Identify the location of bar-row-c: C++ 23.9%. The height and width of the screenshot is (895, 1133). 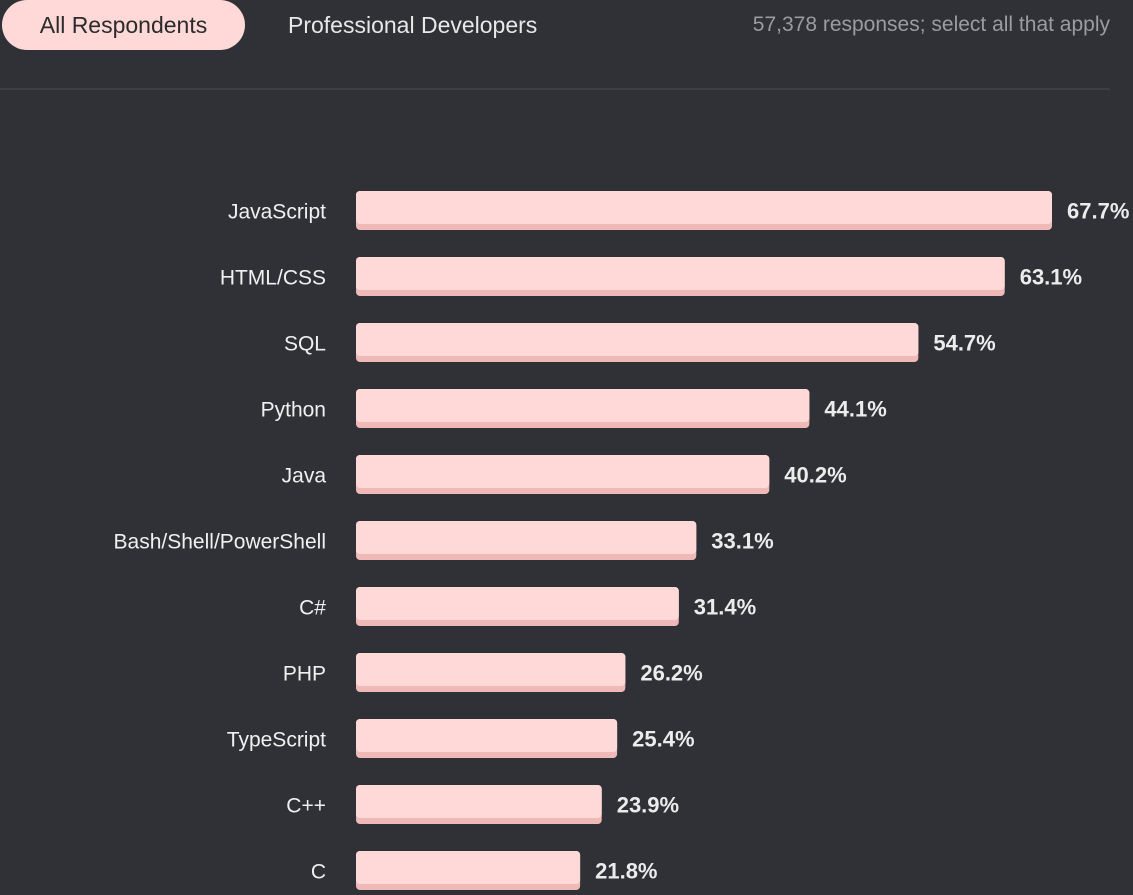
(482, 804).